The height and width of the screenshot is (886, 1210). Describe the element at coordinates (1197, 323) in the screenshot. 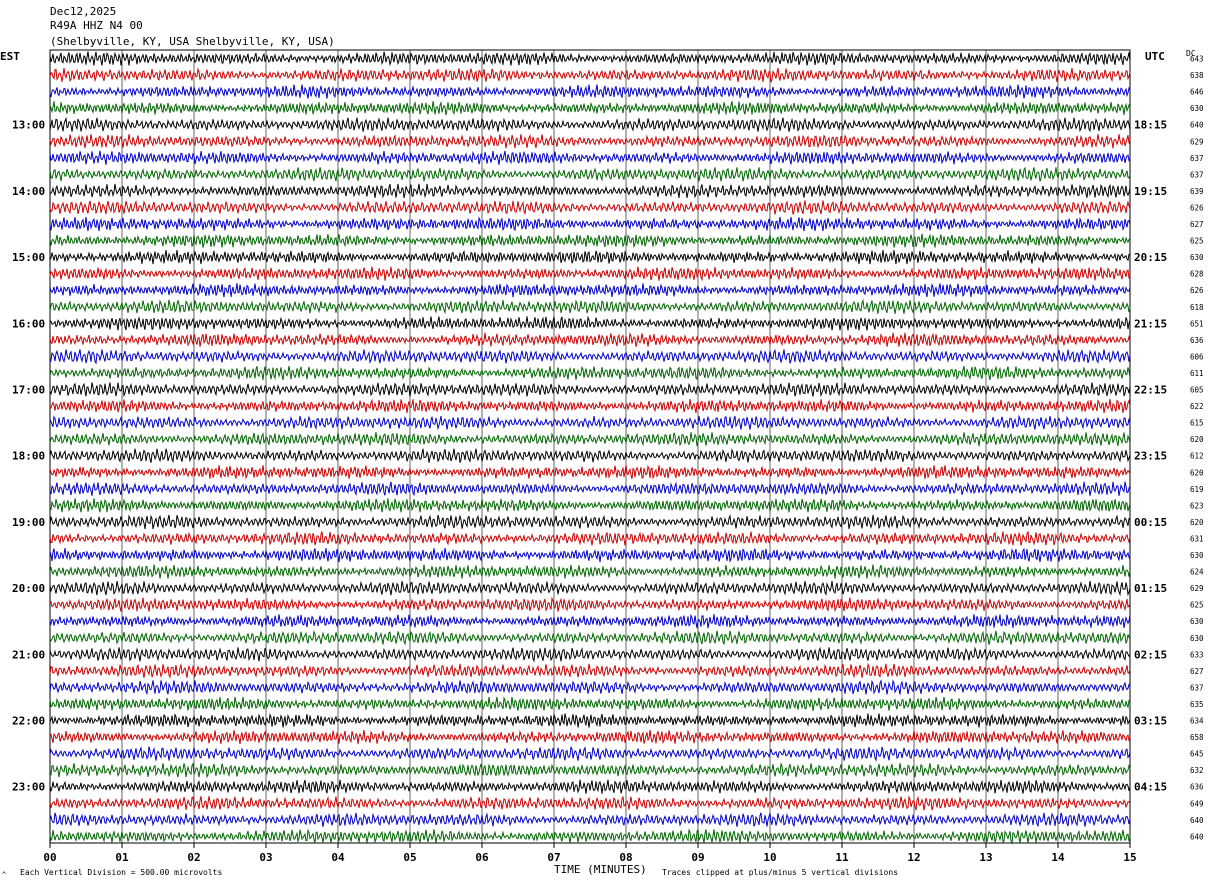

I see `dc-offset-label: 651` at that location.